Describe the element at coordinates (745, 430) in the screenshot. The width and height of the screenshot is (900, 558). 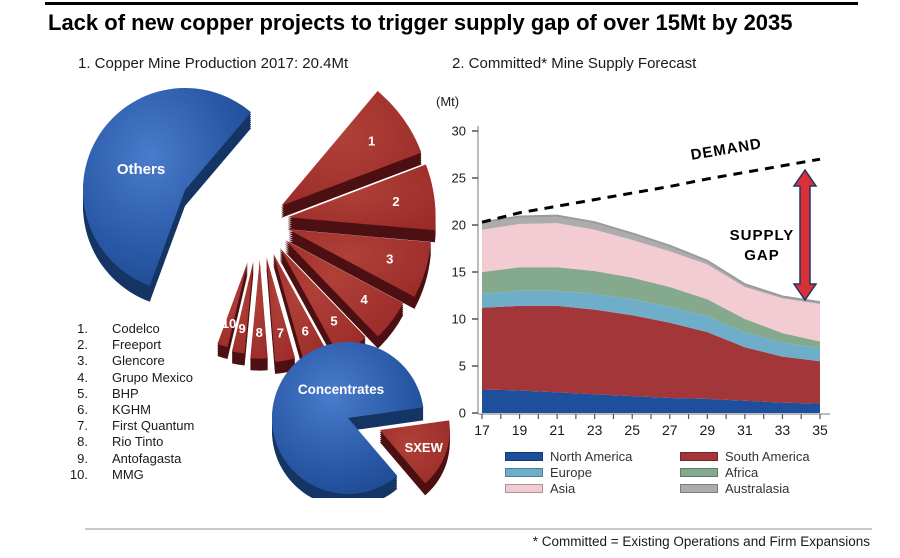
I see `x-tick-label: 31` at that location.